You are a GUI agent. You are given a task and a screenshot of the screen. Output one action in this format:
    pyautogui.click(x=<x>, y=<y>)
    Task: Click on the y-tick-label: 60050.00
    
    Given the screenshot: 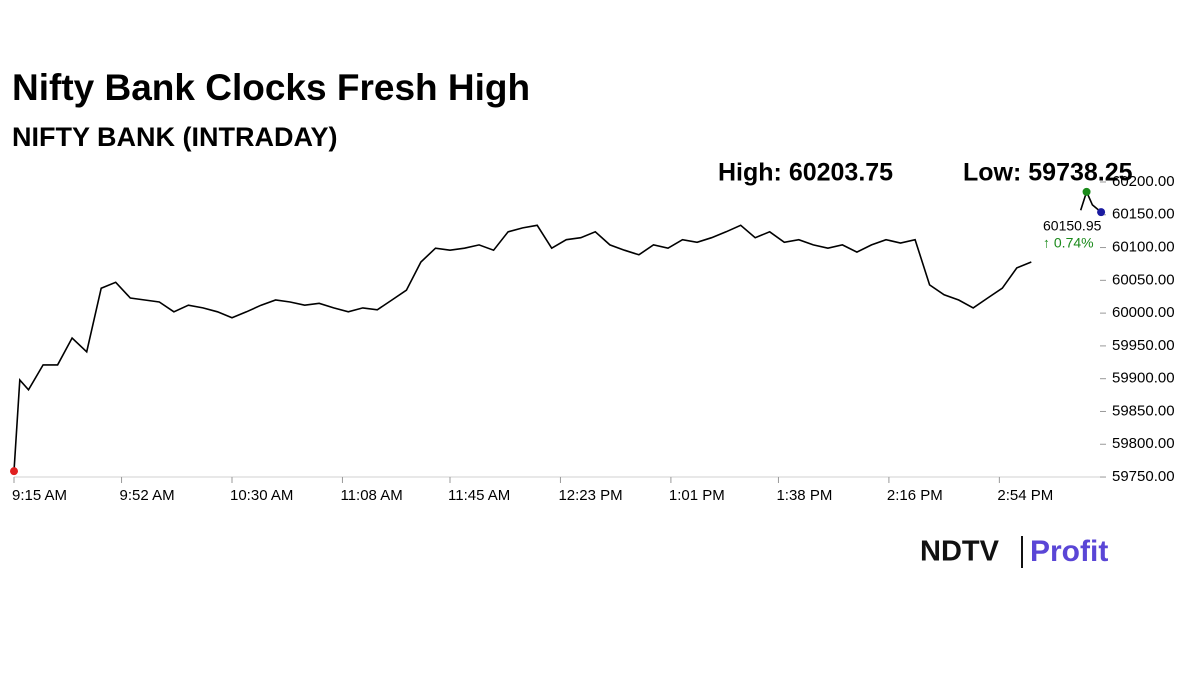 What is the action you would take?
    pyautogui.click(x=1143, y=279)
    